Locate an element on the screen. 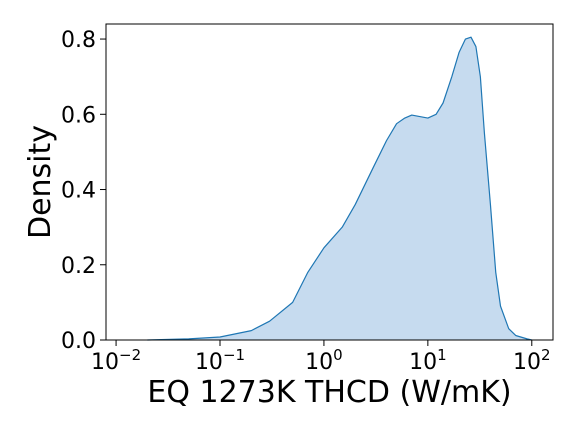 The width and height of the screenshot is (576, 432). y-tick-label-1: 0.2 is located at coordinates (78, 266).